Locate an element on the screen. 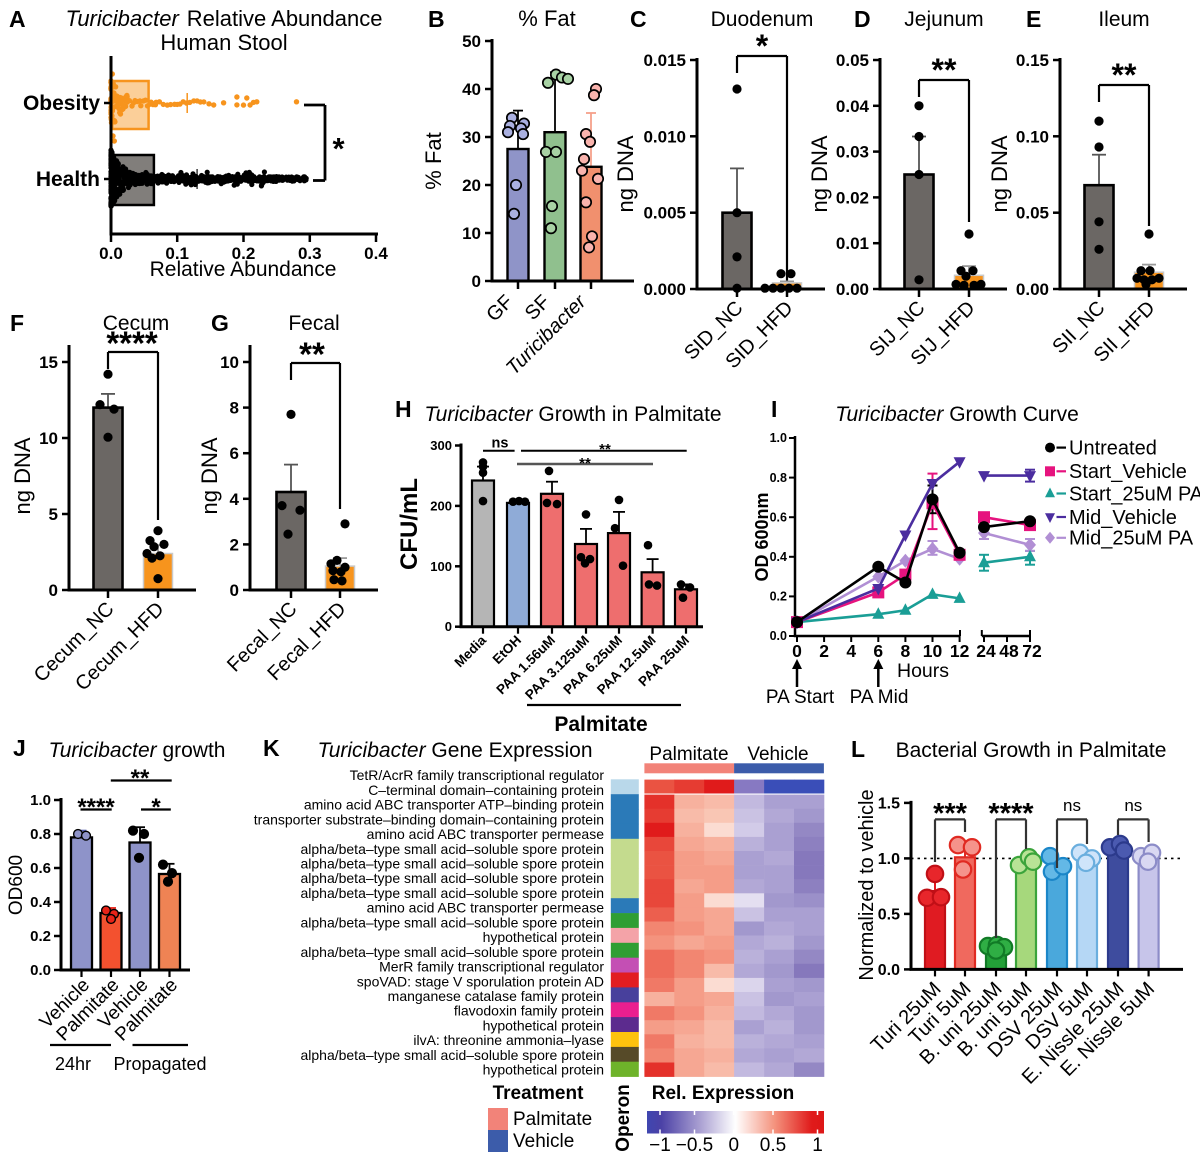 The image size is (1200, 1165). svg-text:manganese catalase family prot: manganese catalase family protein is located at coordinates (496, 996).